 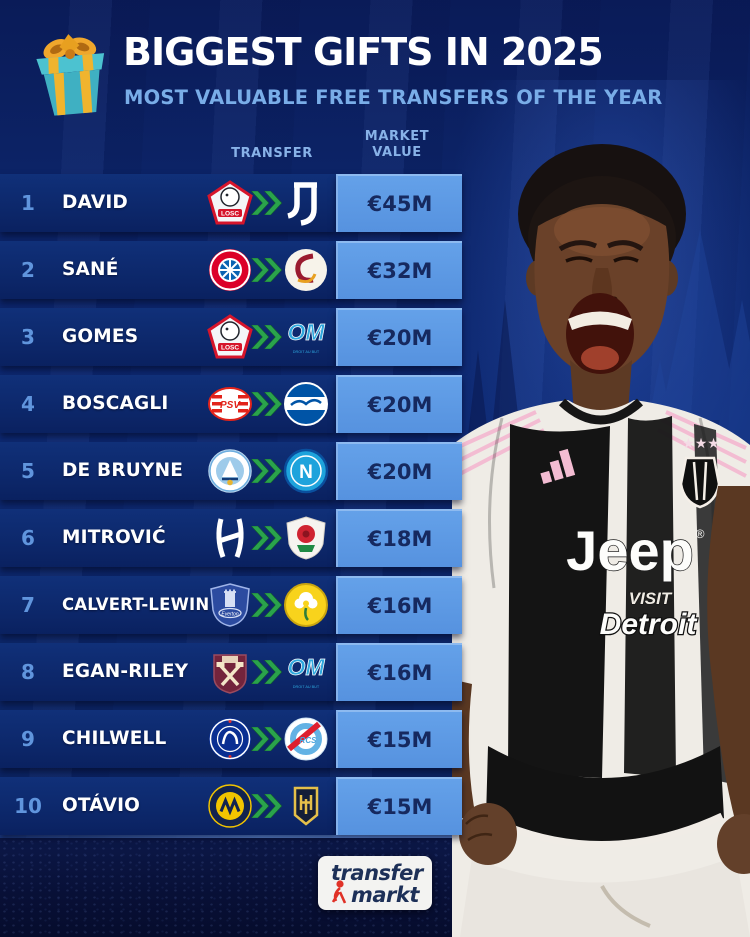 I want to click on club-badge-al-nassr-icon, so click(x=230, y=806).